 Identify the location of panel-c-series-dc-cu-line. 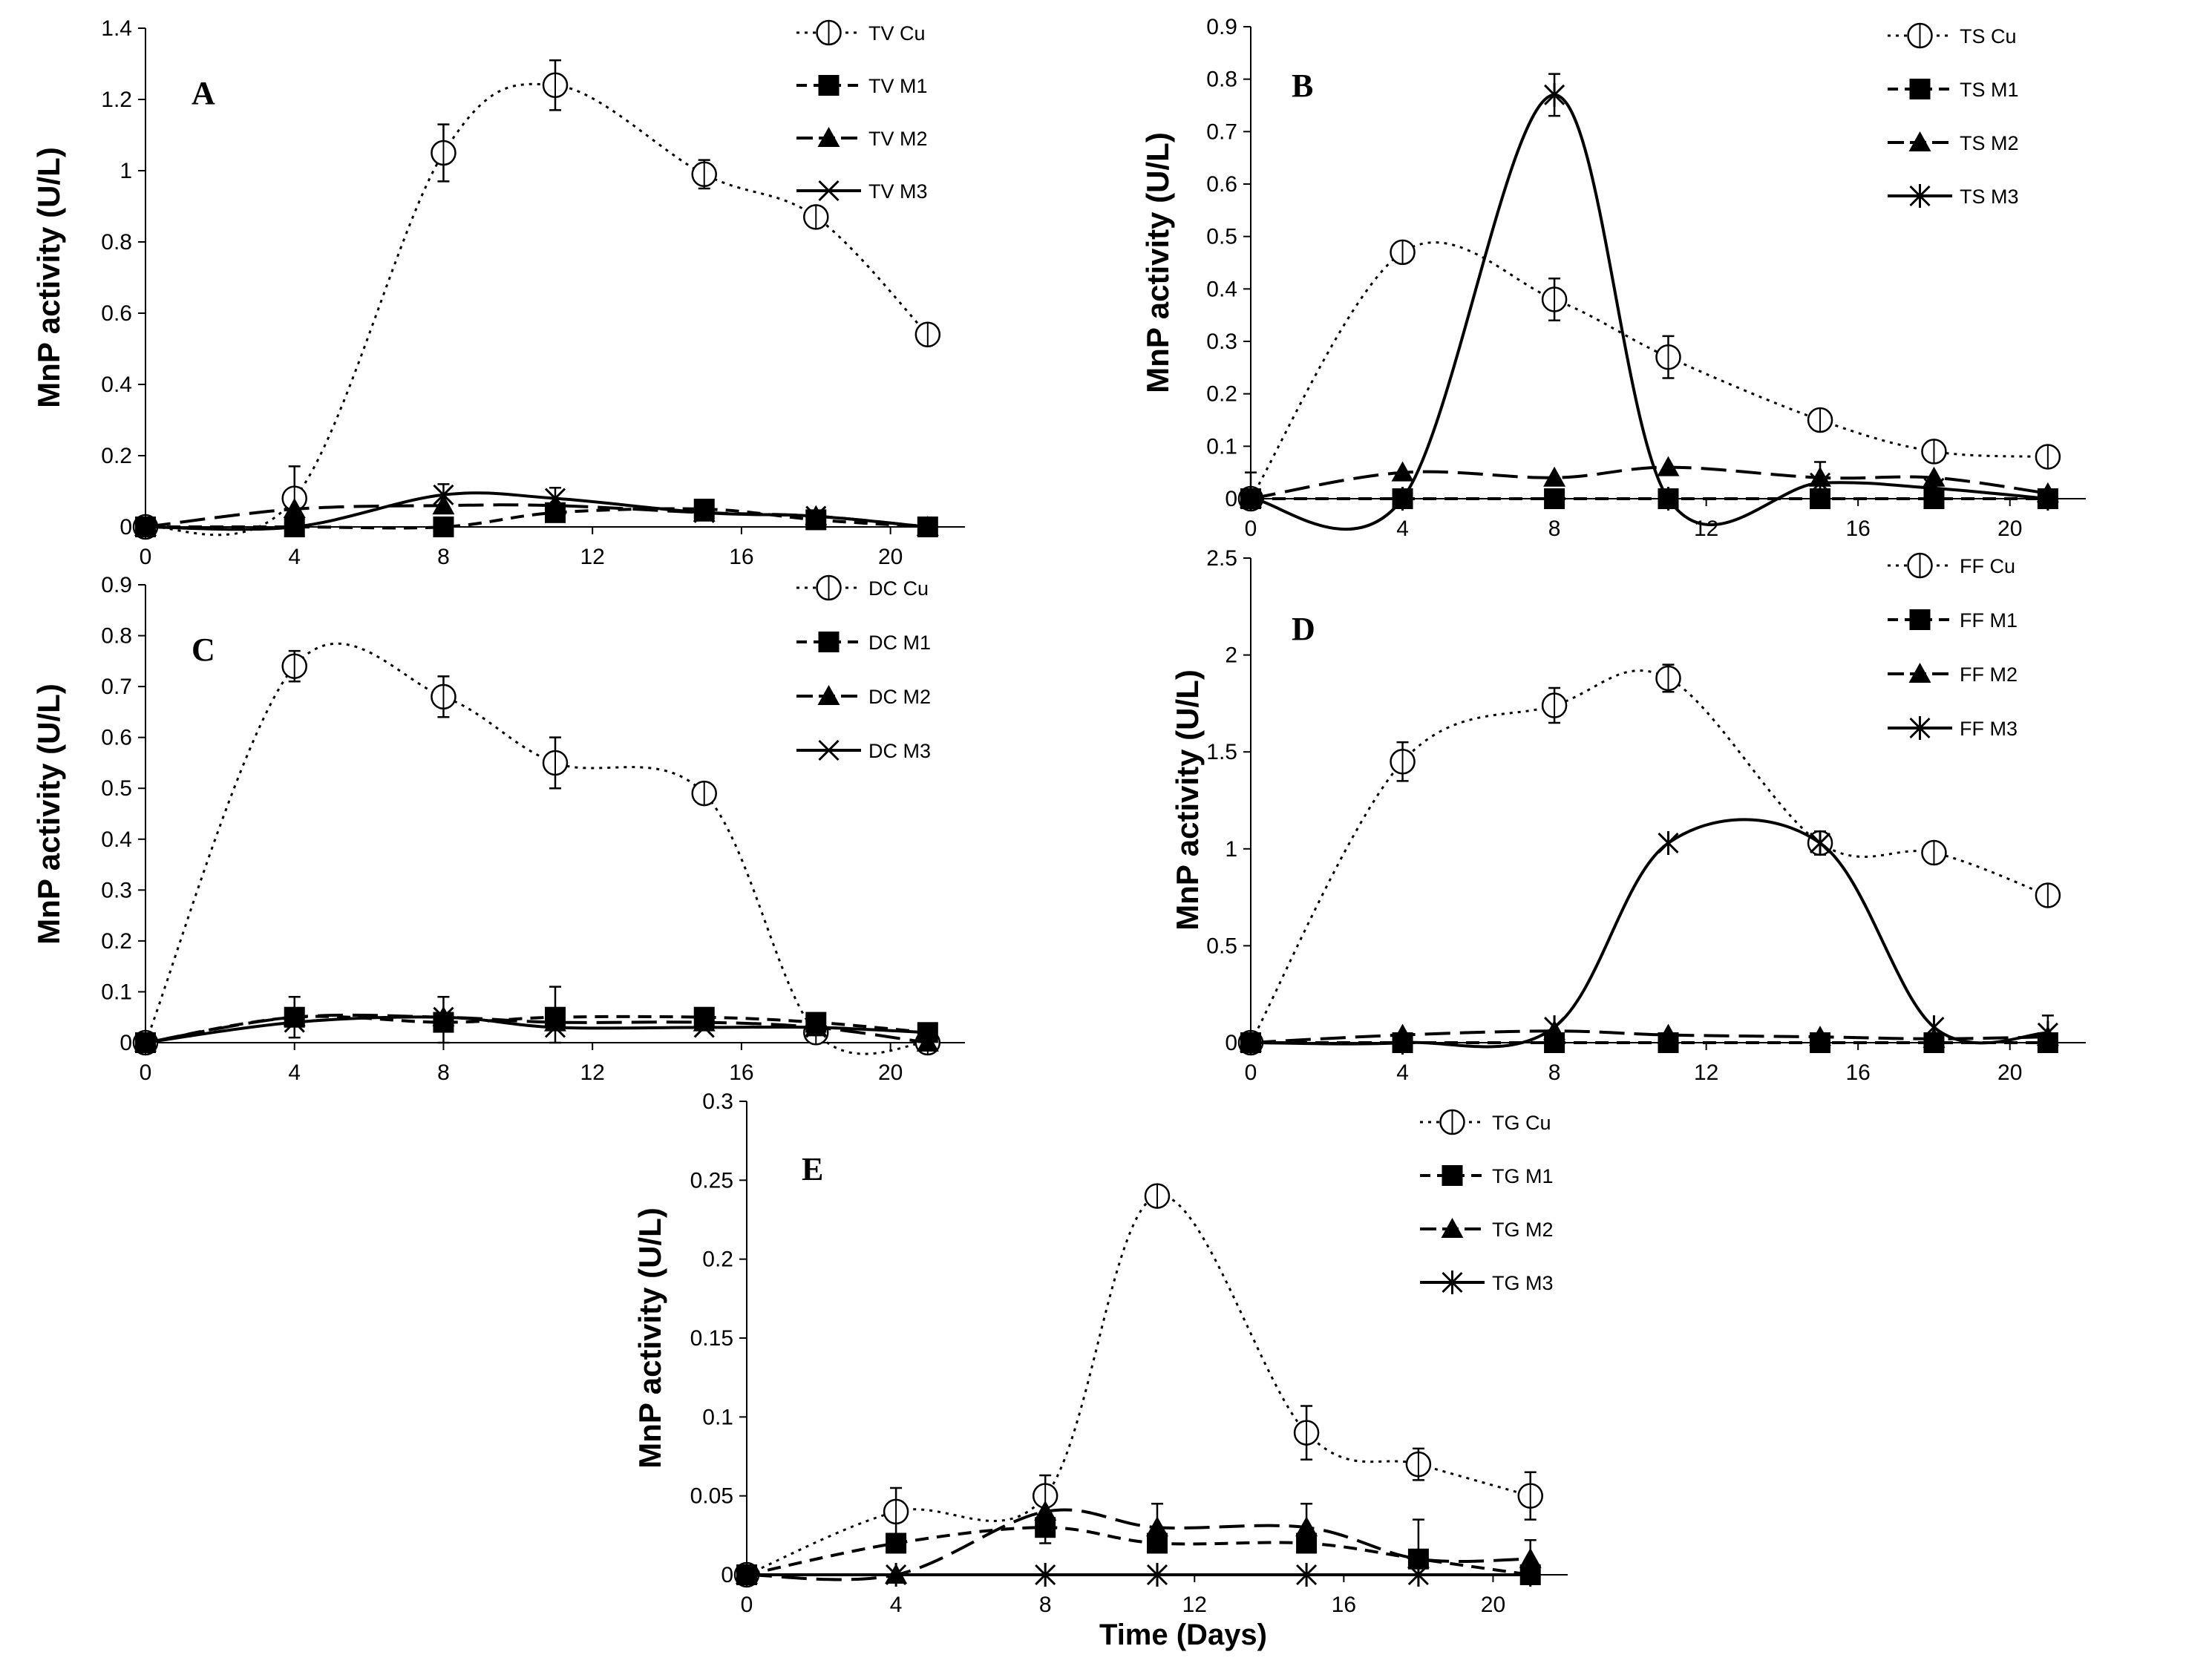
(536, 849).